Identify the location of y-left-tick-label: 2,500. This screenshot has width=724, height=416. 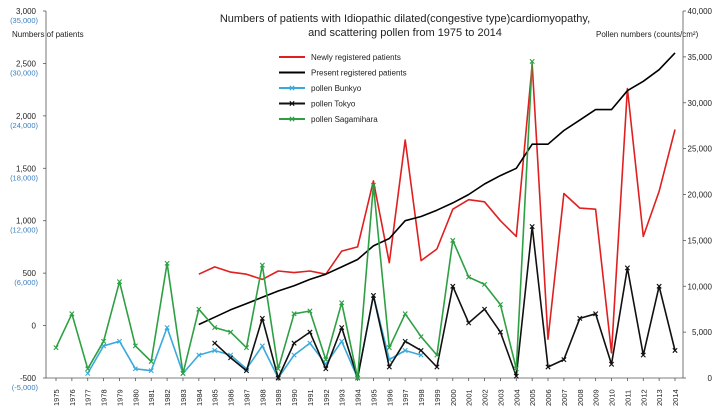
(26, 63).